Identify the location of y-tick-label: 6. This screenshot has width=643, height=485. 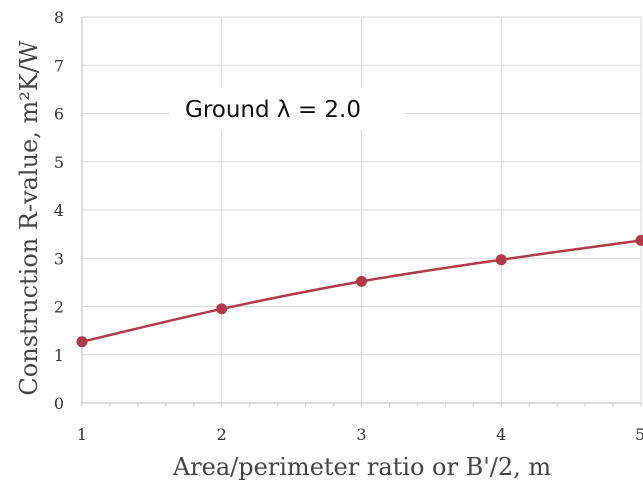
(59, 114).